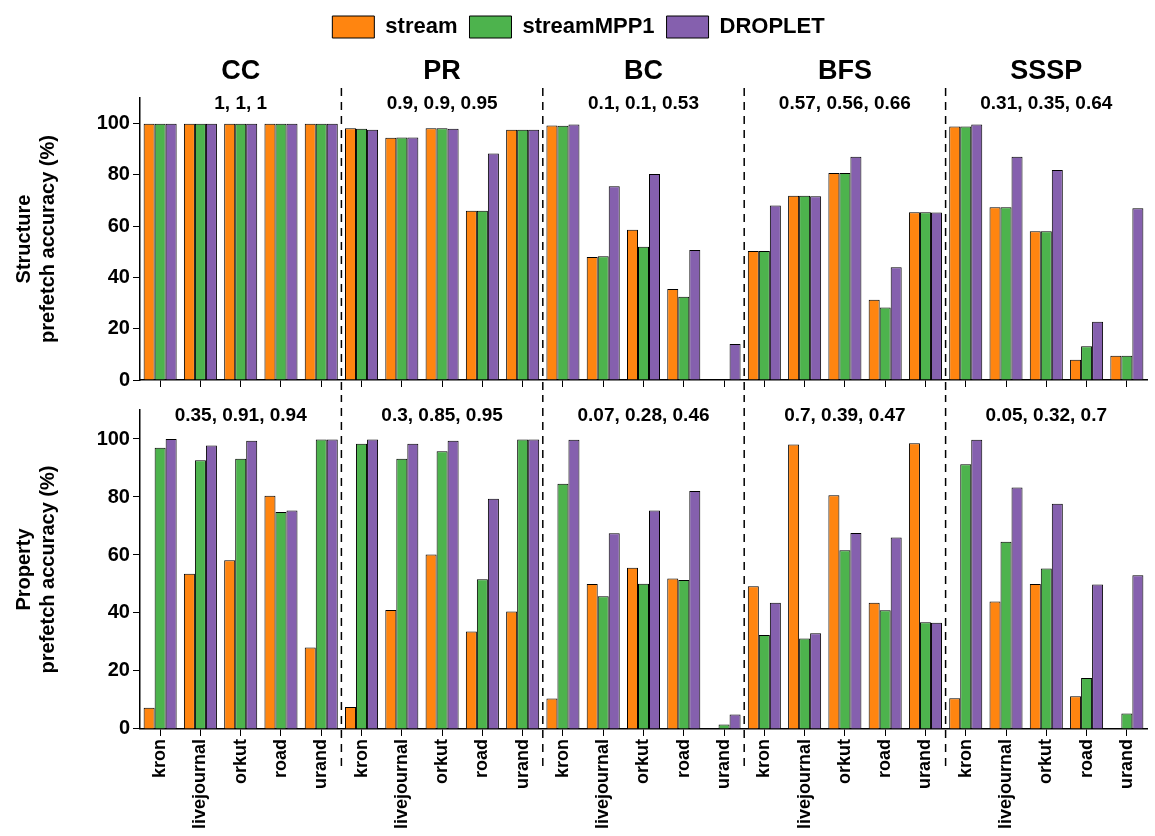 The height and width of the screenshot is (836, 1155). Describe the element at coordinates (844, 103) in the screenshot. I see `annotation: 0.57, 0.56, 0.66` at that location.